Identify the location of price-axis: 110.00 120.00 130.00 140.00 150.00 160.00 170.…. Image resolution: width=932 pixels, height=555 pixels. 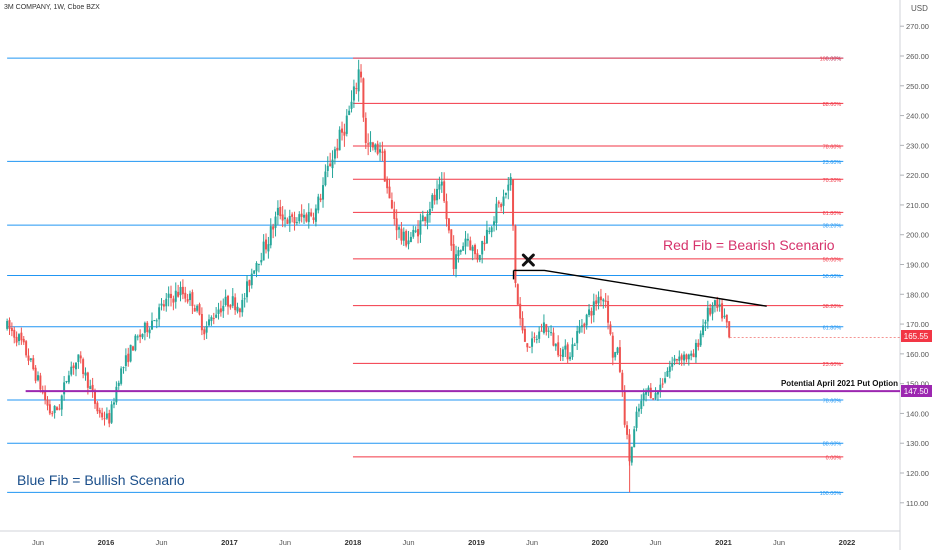
(914, 265).